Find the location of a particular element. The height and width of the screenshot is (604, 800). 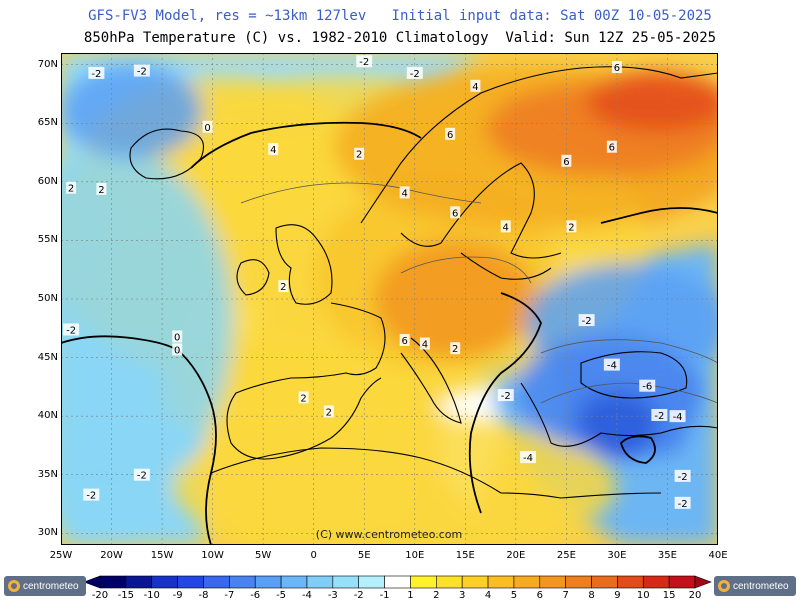

latitude-label: 50N is located at coordinates (47, 298).